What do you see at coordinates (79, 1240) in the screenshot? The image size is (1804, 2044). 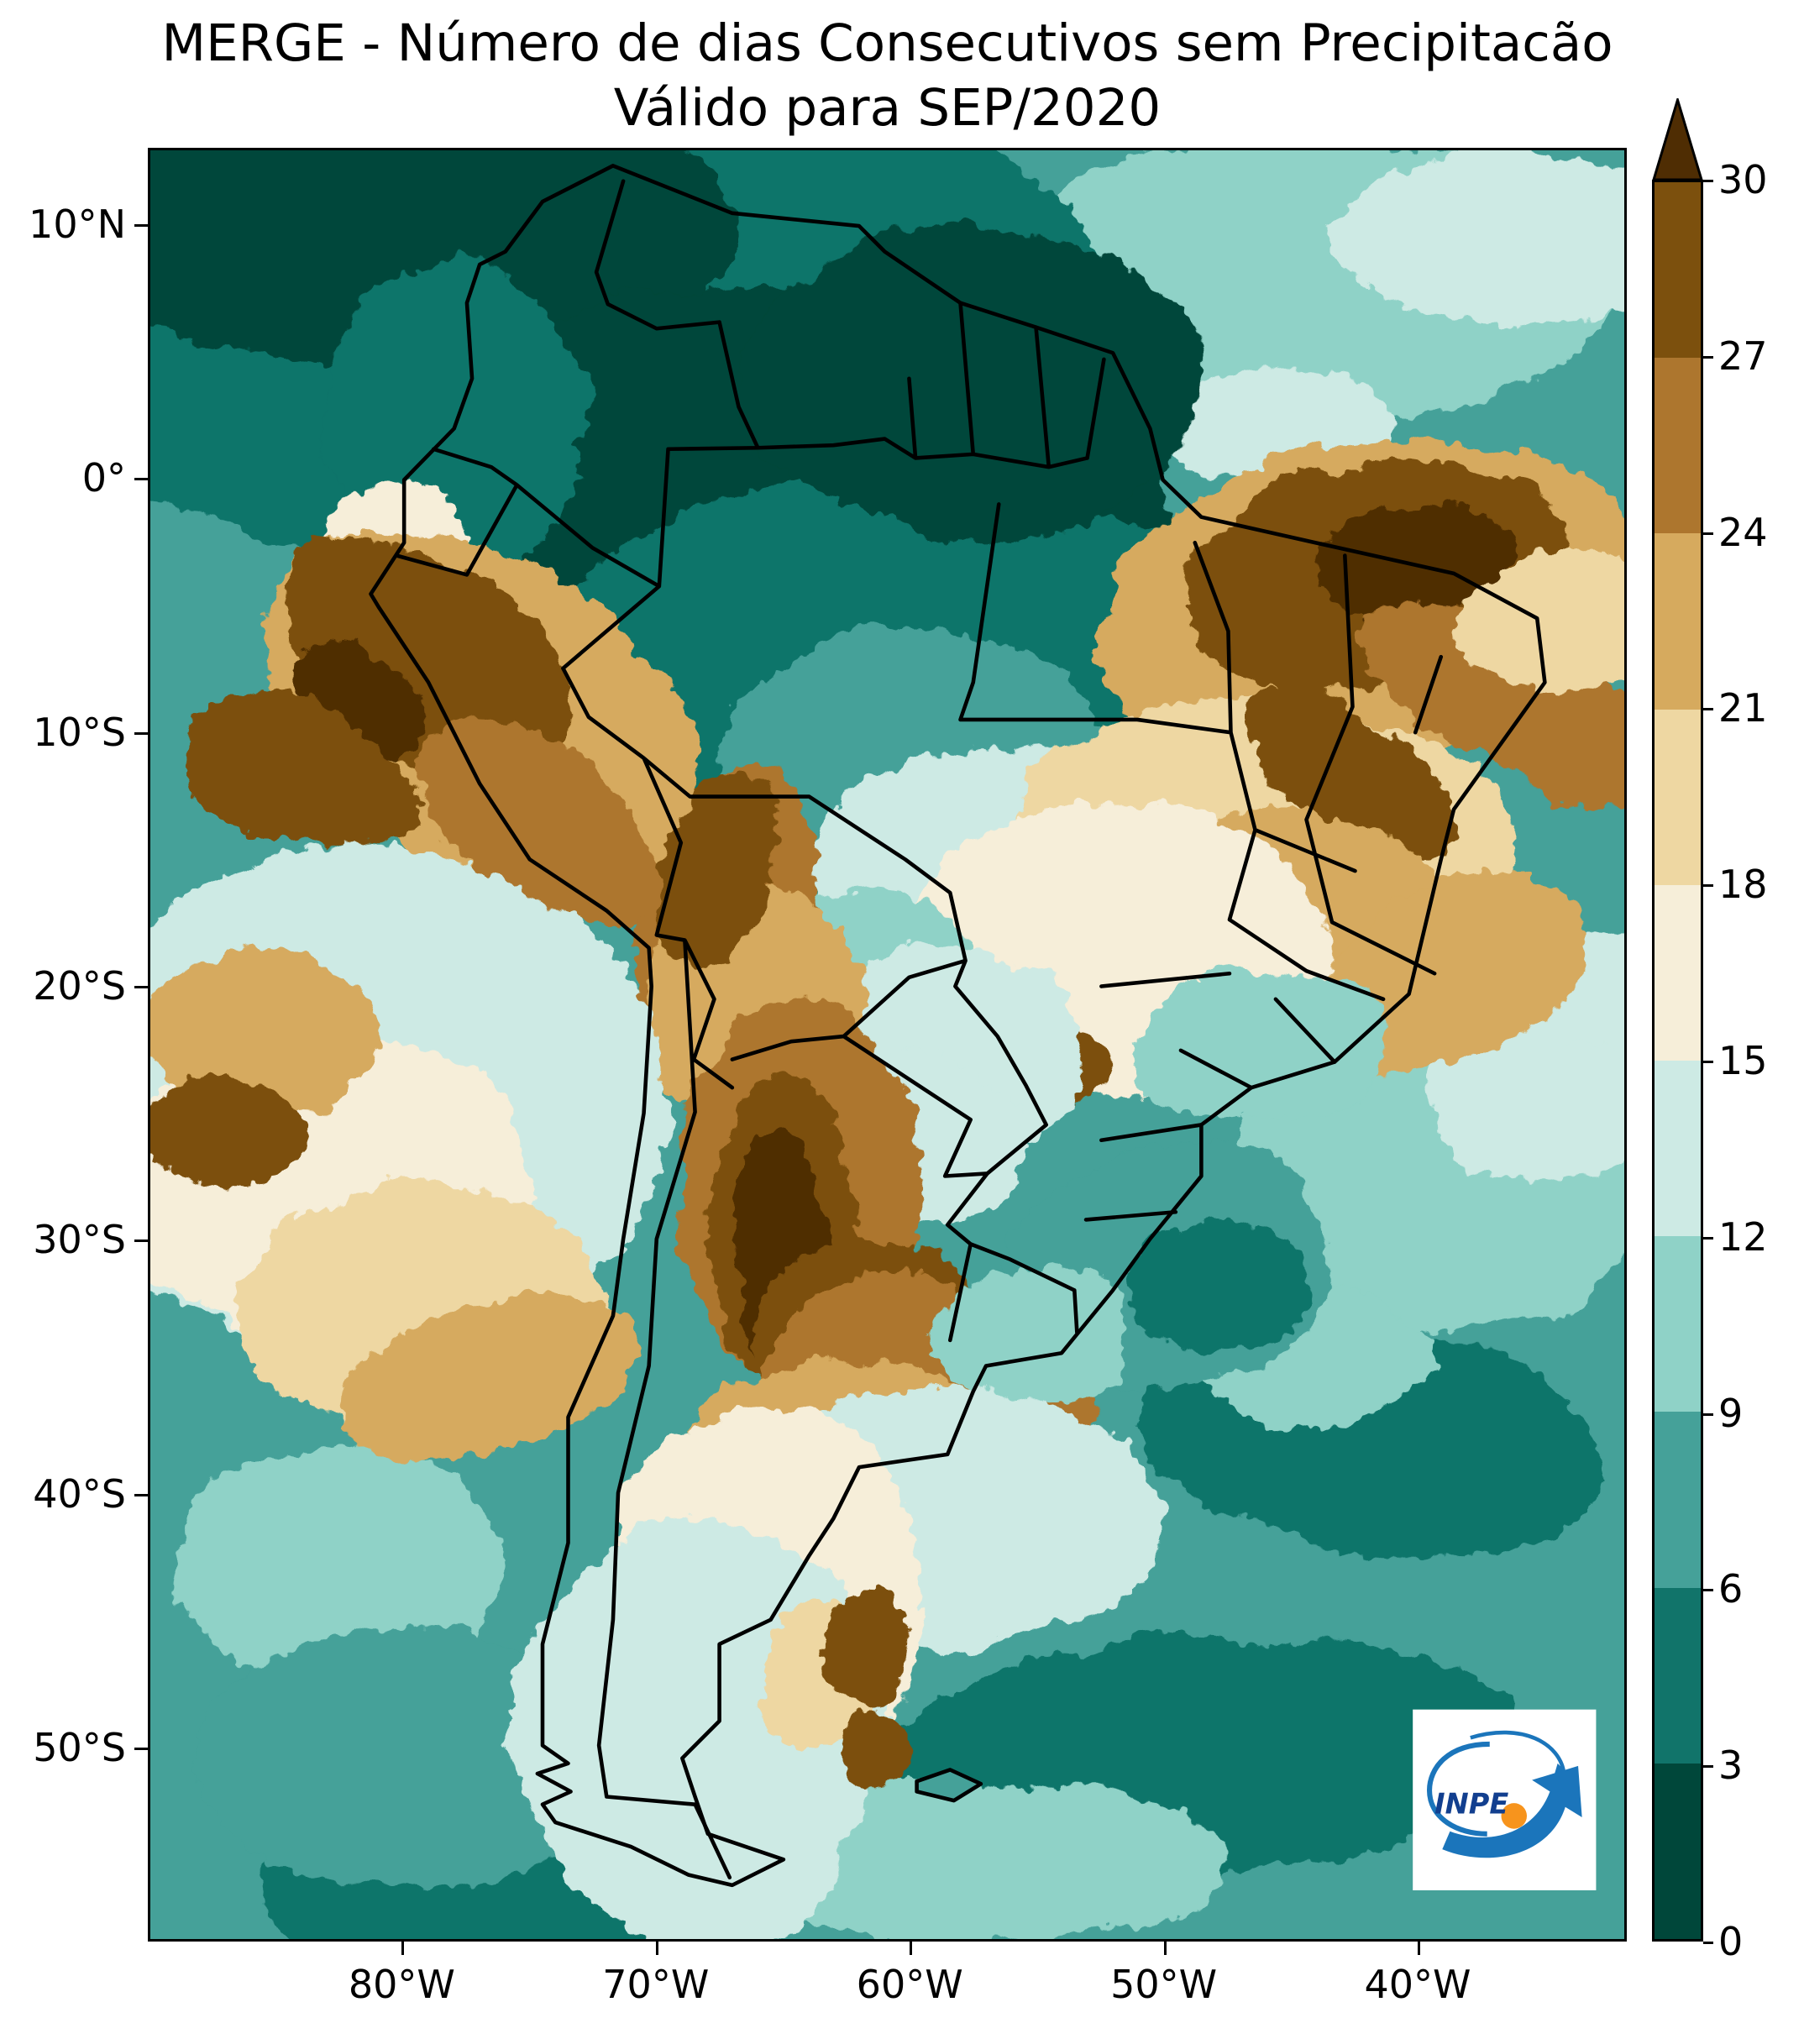 I see `y-tick-label: 30°S` at bounding box center [79, 1240].